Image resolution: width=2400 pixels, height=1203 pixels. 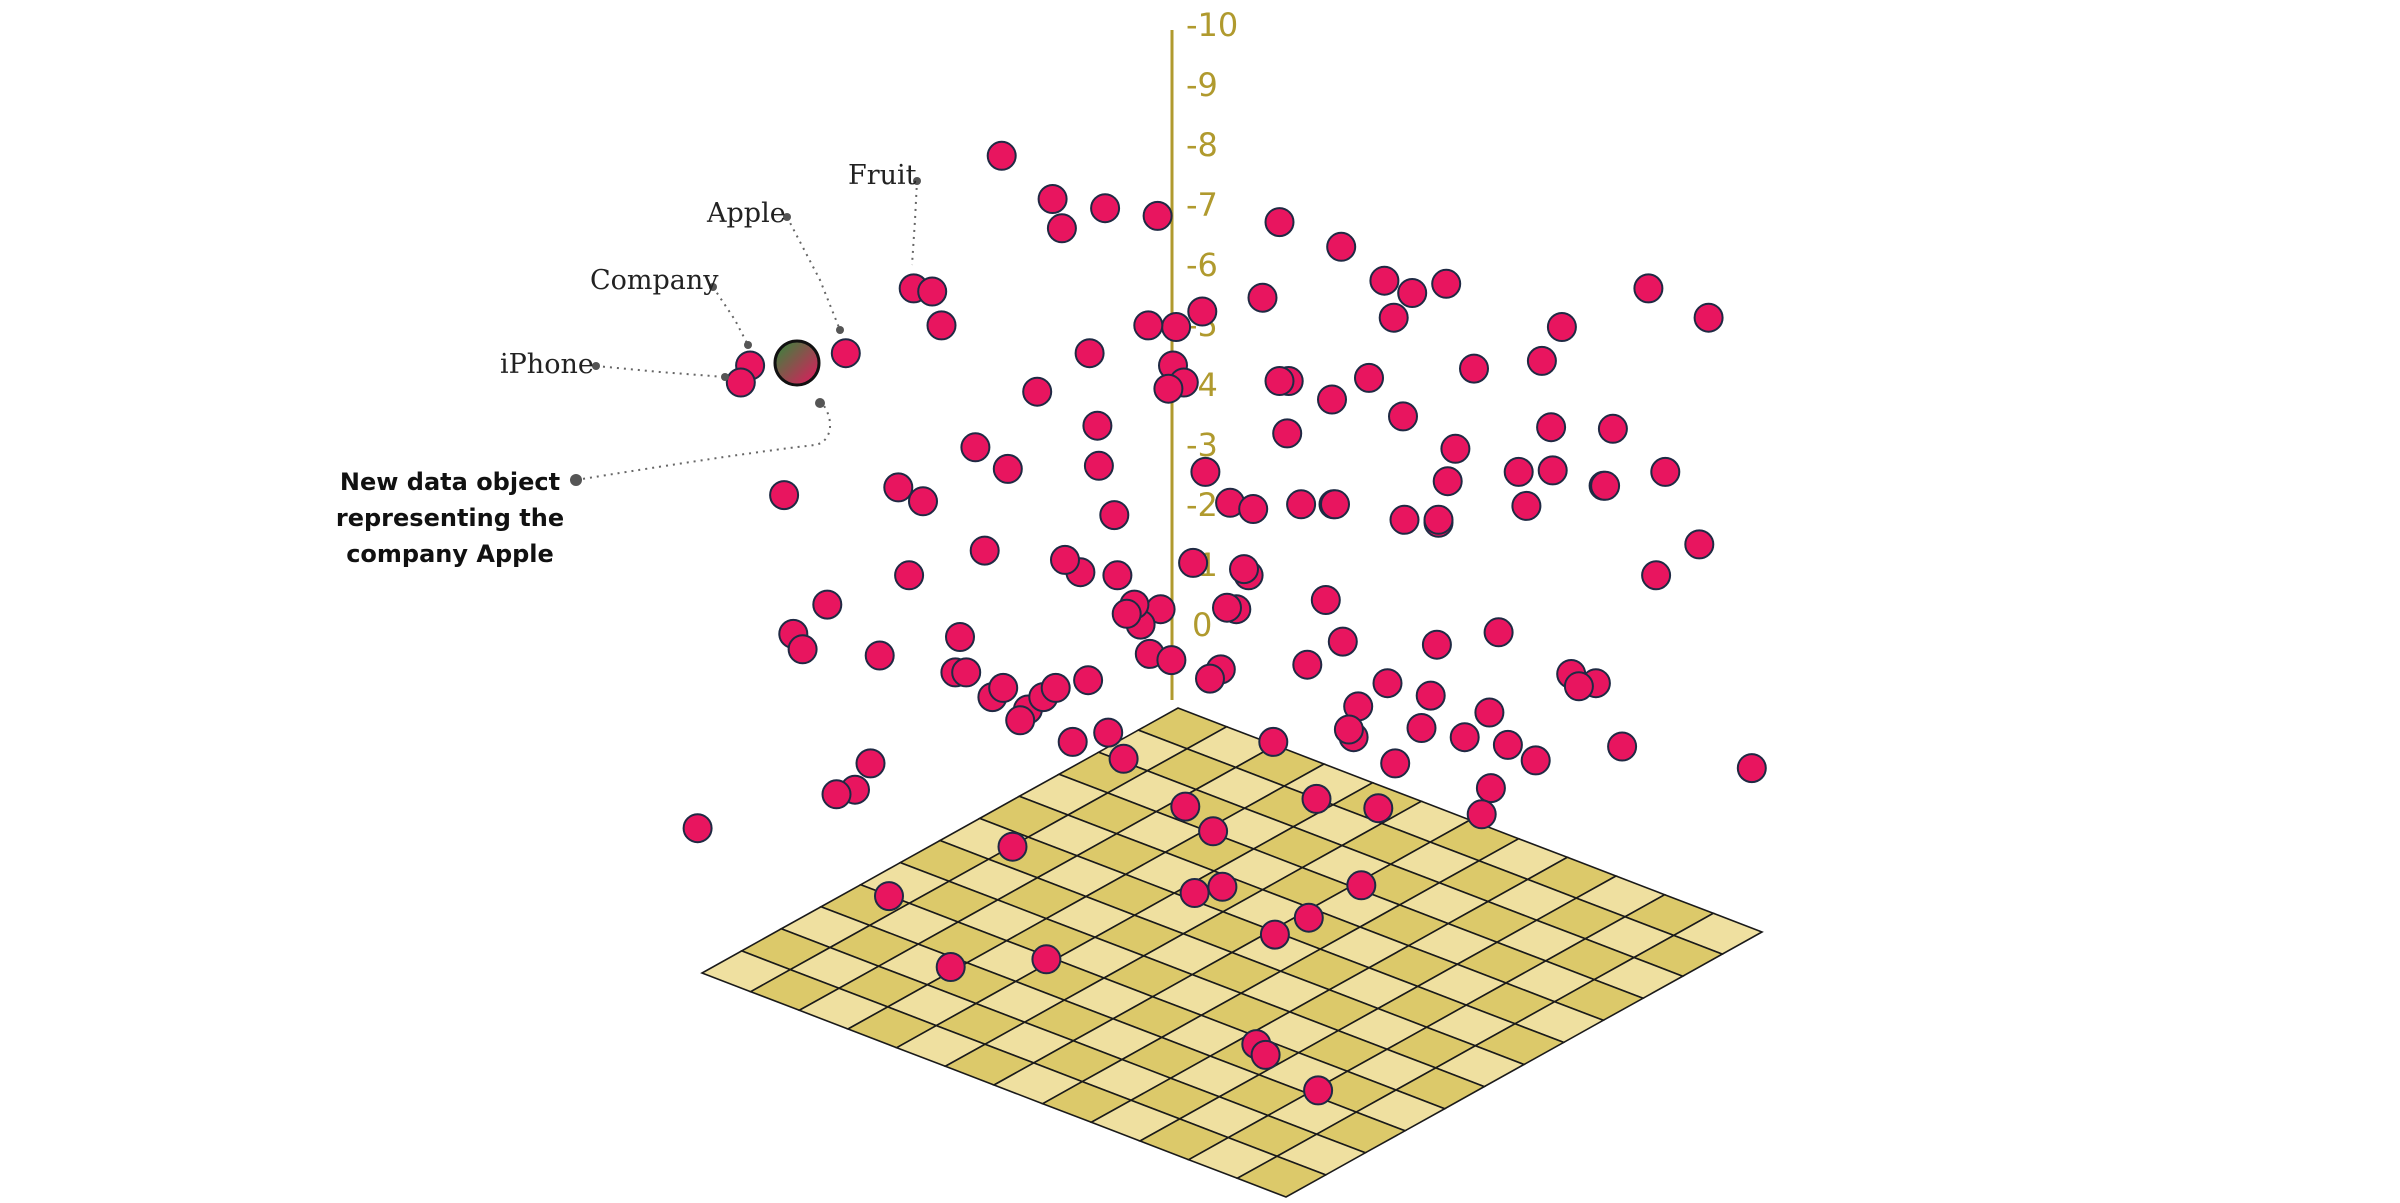 I want to click on note-line-3: company Apple, so click(x=450, y=554).